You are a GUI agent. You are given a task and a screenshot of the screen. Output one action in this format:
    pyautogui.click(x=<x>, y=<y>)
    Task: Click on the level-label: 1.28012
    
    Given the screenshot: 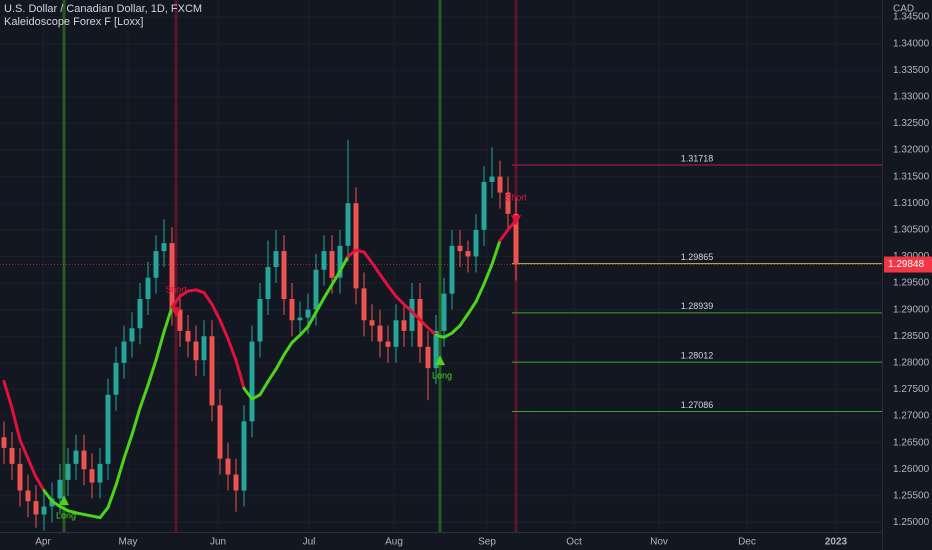 What is the action you would take?
    pyautogui.click(x=697, y=356)
    